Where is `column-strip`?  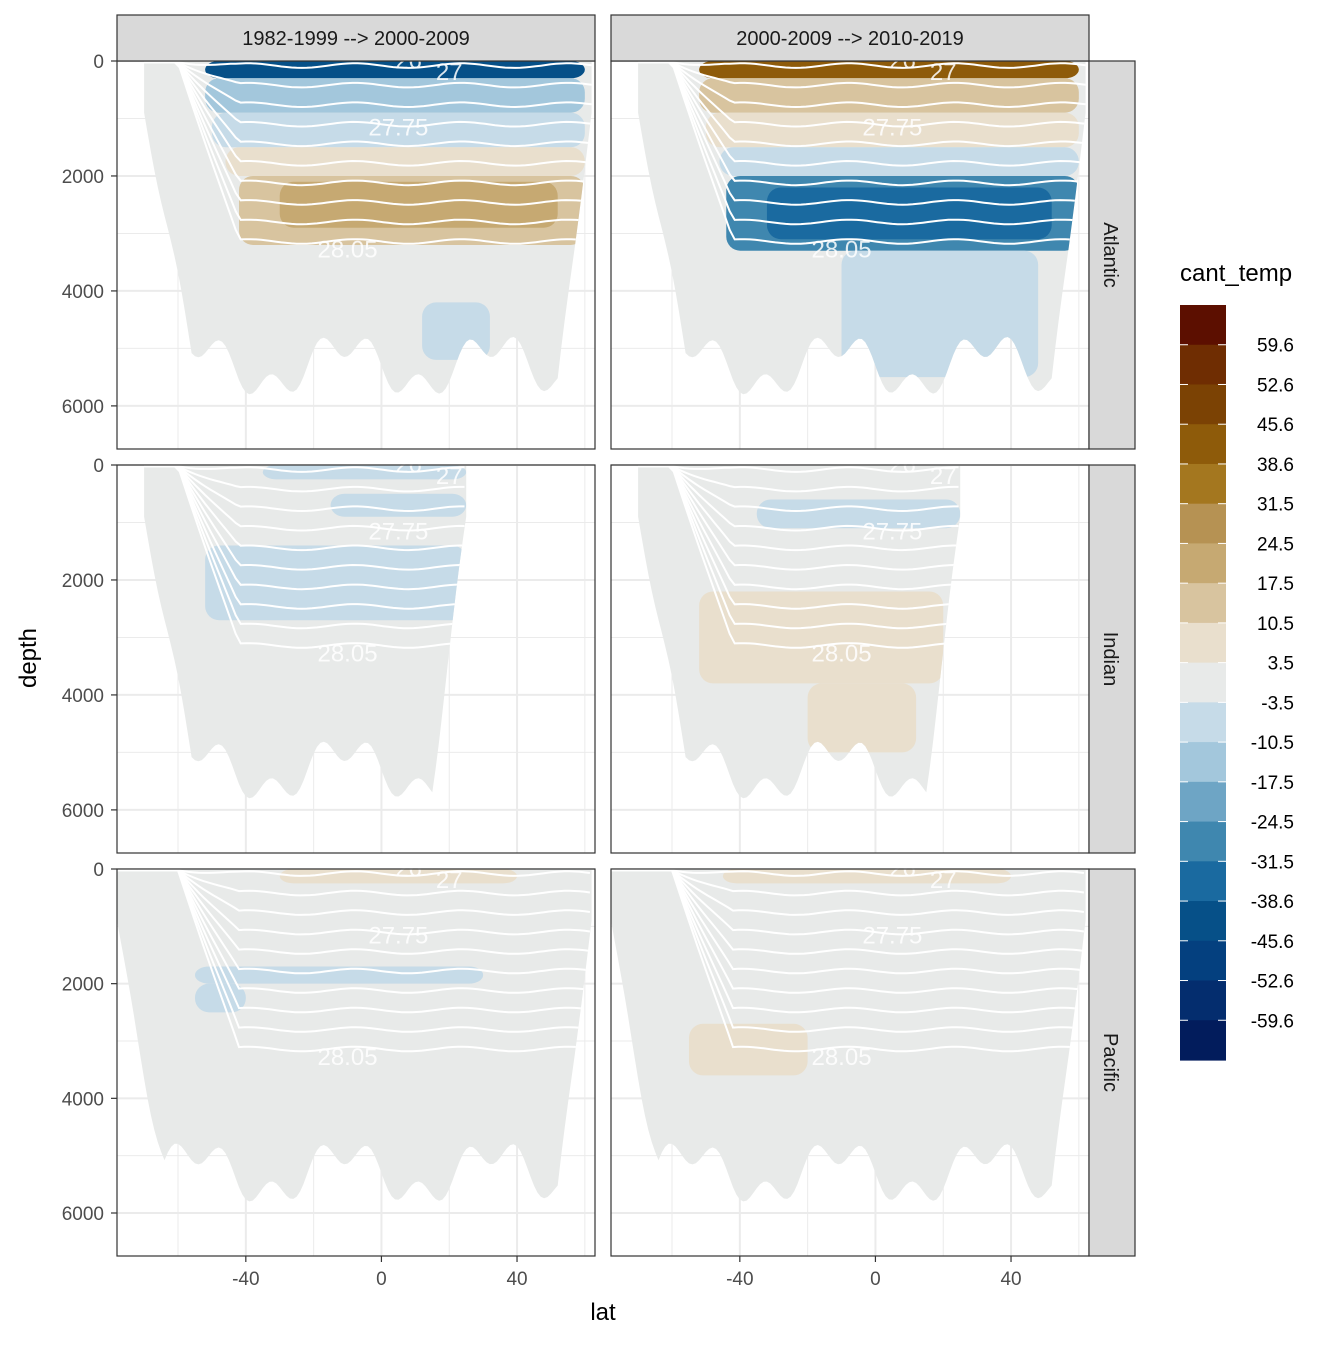
column-strip is located at coordinates (850, 38).